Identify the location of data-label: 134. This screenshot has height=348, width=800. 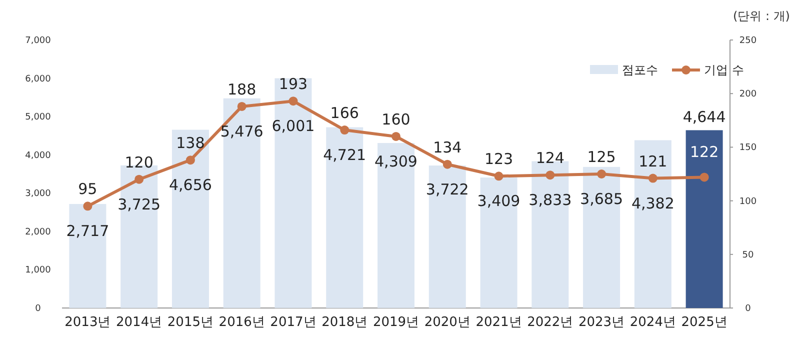
(447, 147).